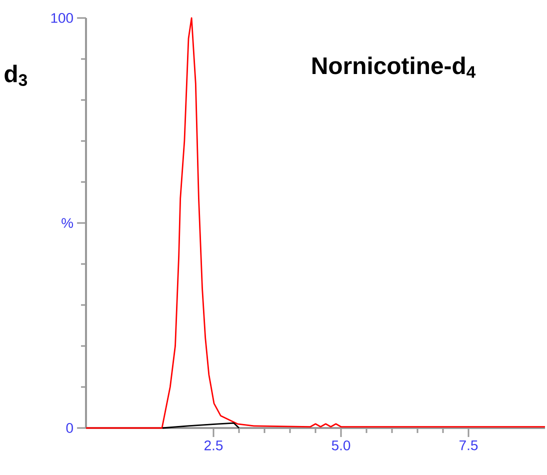 This screenshot has width=547, height=475. What do you see at coordinates (68, 223) in the screenshot?
I see `y-tick-label: %` at bounding box center [68, 223].